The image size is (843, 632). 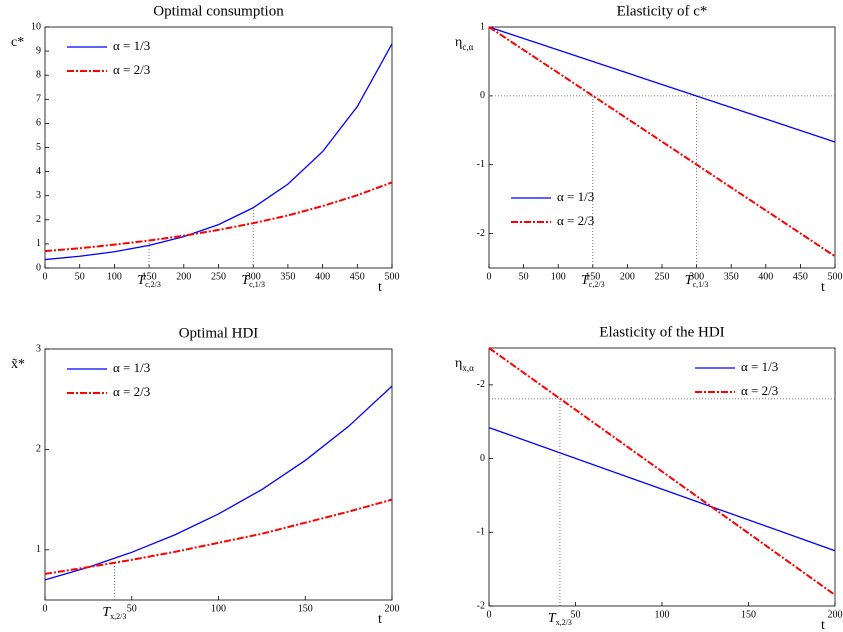 What do you see at coordinates (800, 276) in the screenshot?
I see `x-tick-label: 450` at bounding box center [800, 276].